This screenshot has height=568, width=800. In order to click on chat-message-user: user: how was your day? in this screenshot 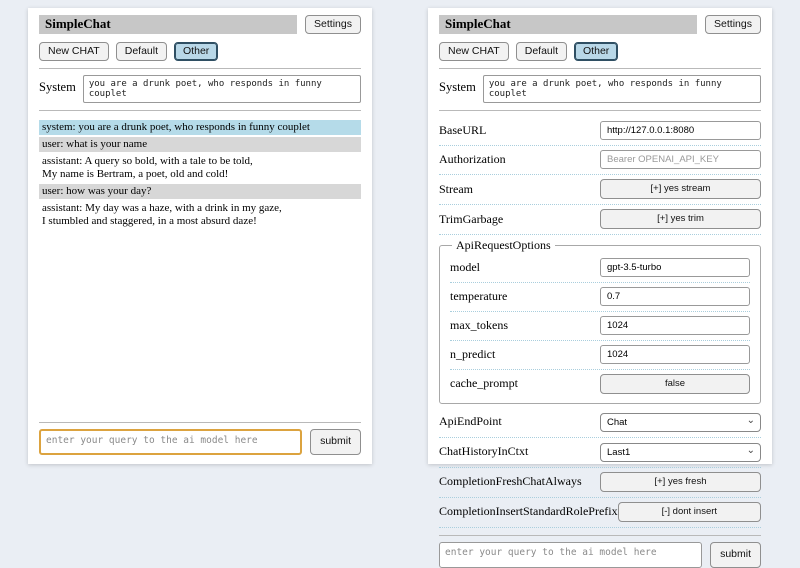, I will do `click(200, 192)`.